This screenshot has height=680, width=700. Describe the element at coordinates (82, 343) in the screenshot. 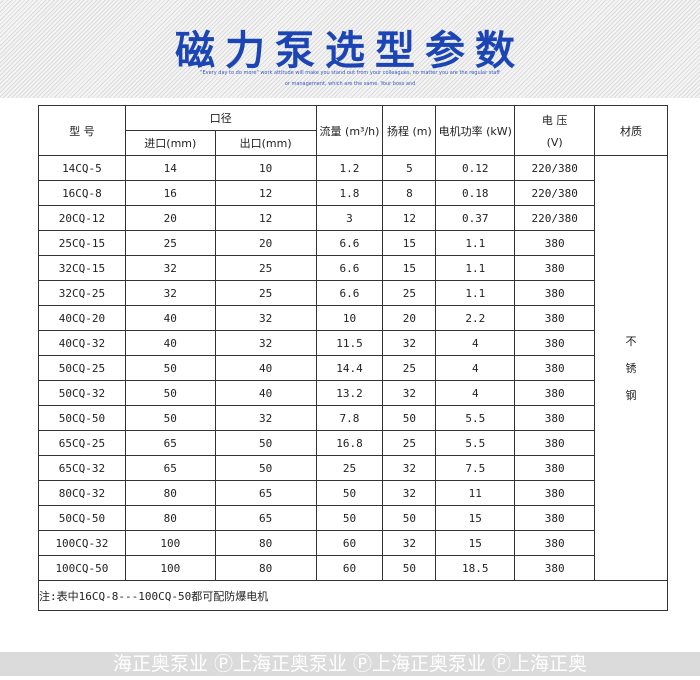

I see `table-cell: 40CQ-32` at that location.